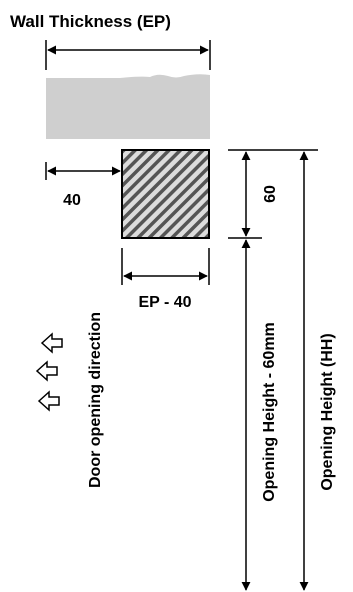 The image size is (353, 592). What do you see at coordinates (90, 21) in the screenshot?
I see `wall-thickness-label: Wall Thickness (EP)` at bounding box center [90, 21].